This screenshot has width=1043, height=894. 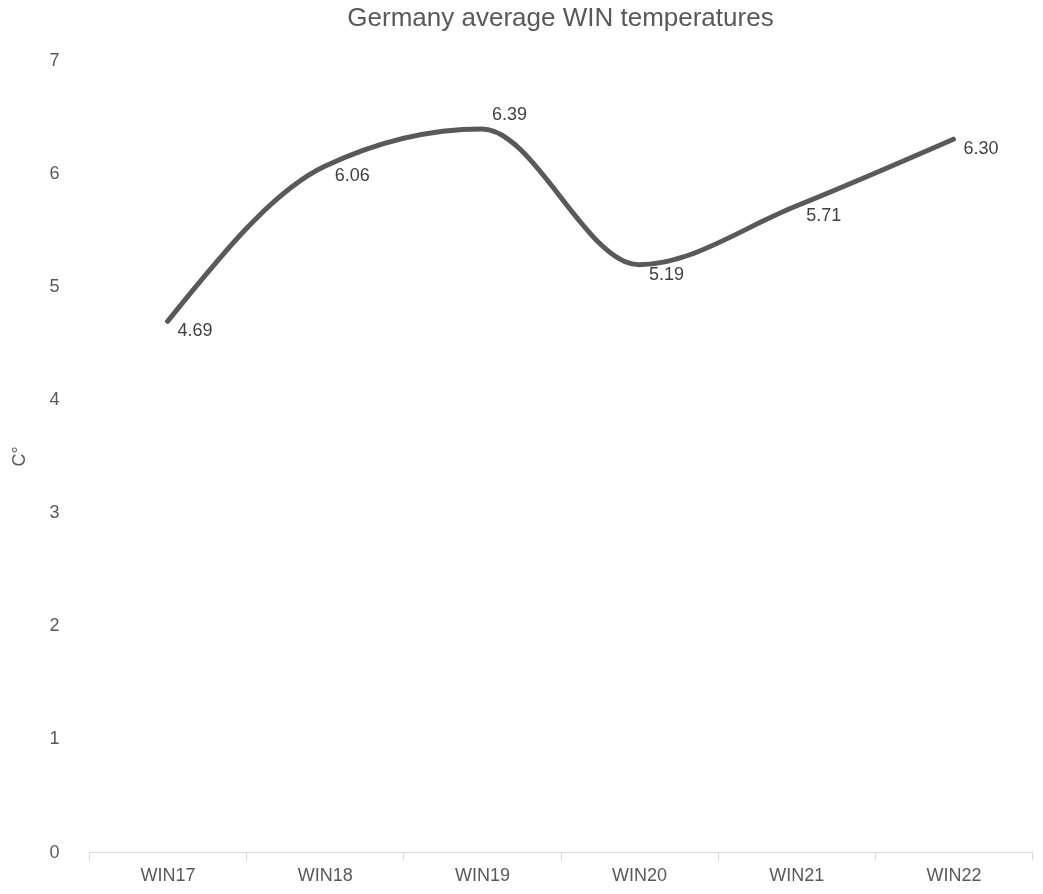 What do you see at coordinates (640, 874) in the screenshot?
I see `x-tick-label: WIN20` at bounding box center [640, 874].